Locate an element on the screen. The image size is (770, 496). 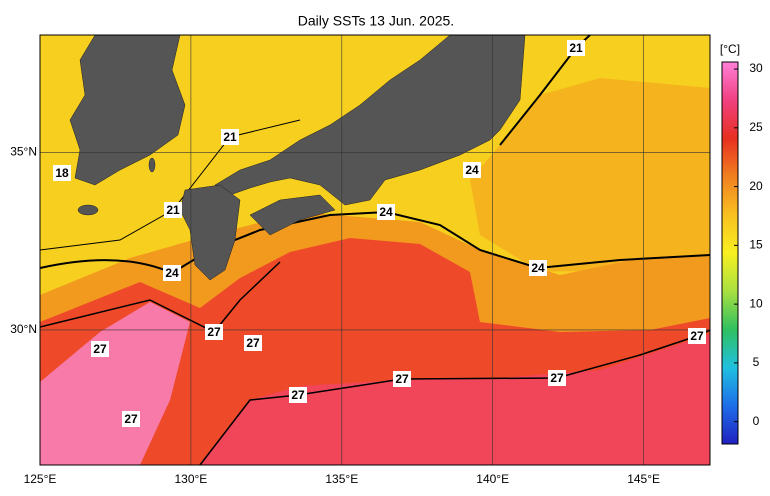
x-tick-label: 125°E is located at coordinates (40, 479).